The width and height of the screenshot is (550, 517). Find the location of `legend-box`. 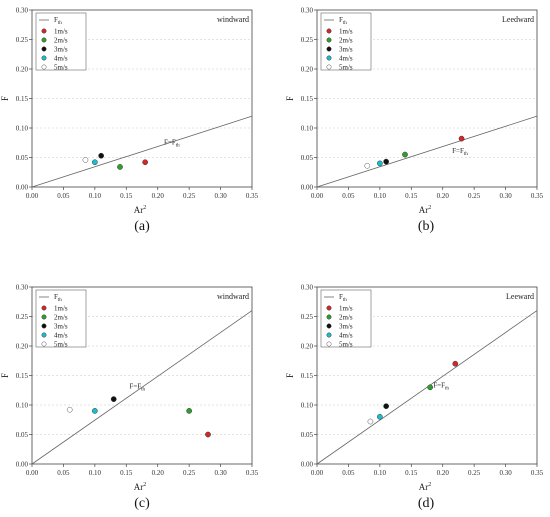

legend-box is located at coordinates (346, 318).